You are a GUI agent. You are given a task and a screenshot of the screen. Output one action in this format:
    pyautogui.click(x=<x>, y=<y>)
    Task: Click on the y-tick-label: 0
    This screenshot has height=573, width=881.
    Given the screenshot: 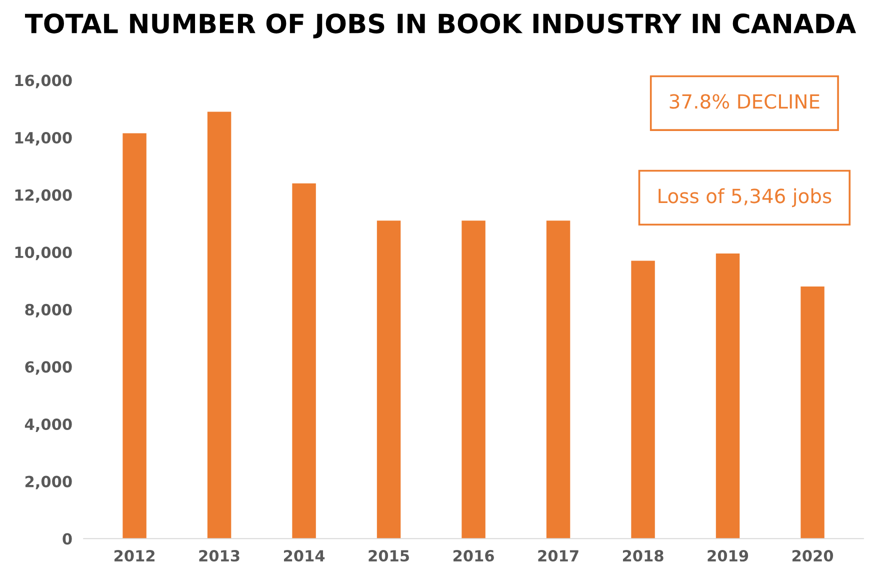 What is the action you would take?
    pyautogui.click(x=67, y=539)
    